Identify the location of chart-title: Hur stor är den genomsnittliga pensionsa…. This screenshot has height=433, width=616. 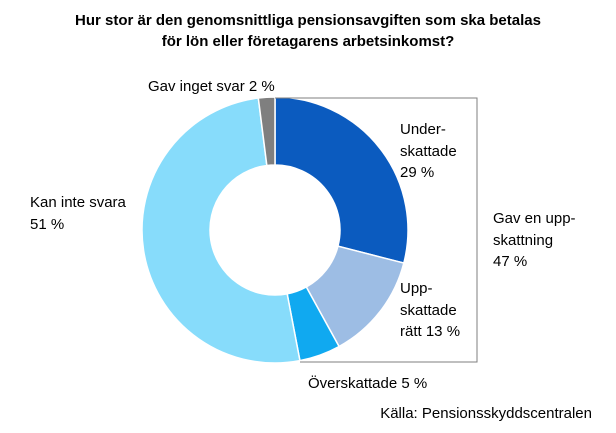
(308, 31).